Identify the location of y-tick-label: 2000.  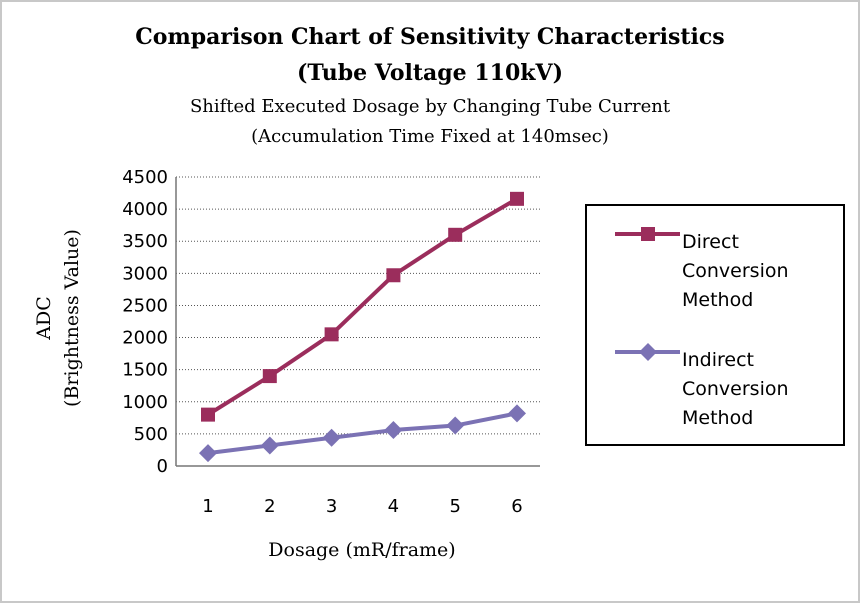
(145, 338).